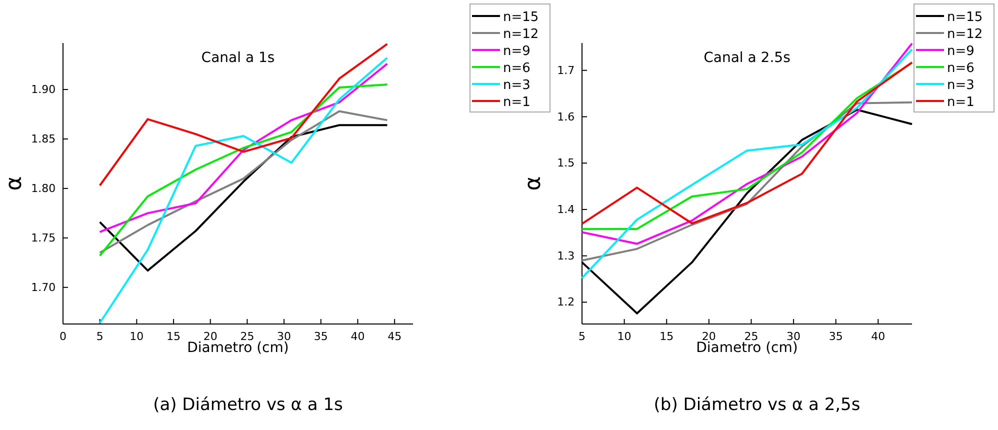  What do you see at coordinates (757, 405) in the screenshot?
I see `text: (b) Diámetro vs α a 2,5s` at bounding box center [757, 405].